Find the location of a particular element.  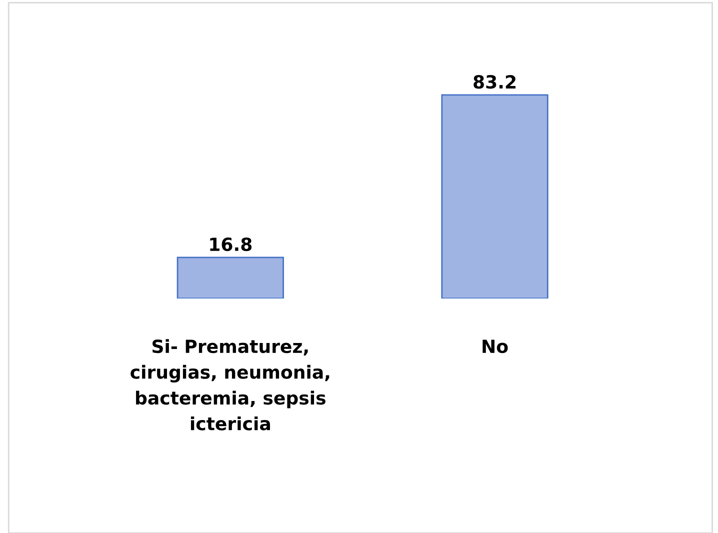

data-label: 83.2 is located at coordinates (495, 82).